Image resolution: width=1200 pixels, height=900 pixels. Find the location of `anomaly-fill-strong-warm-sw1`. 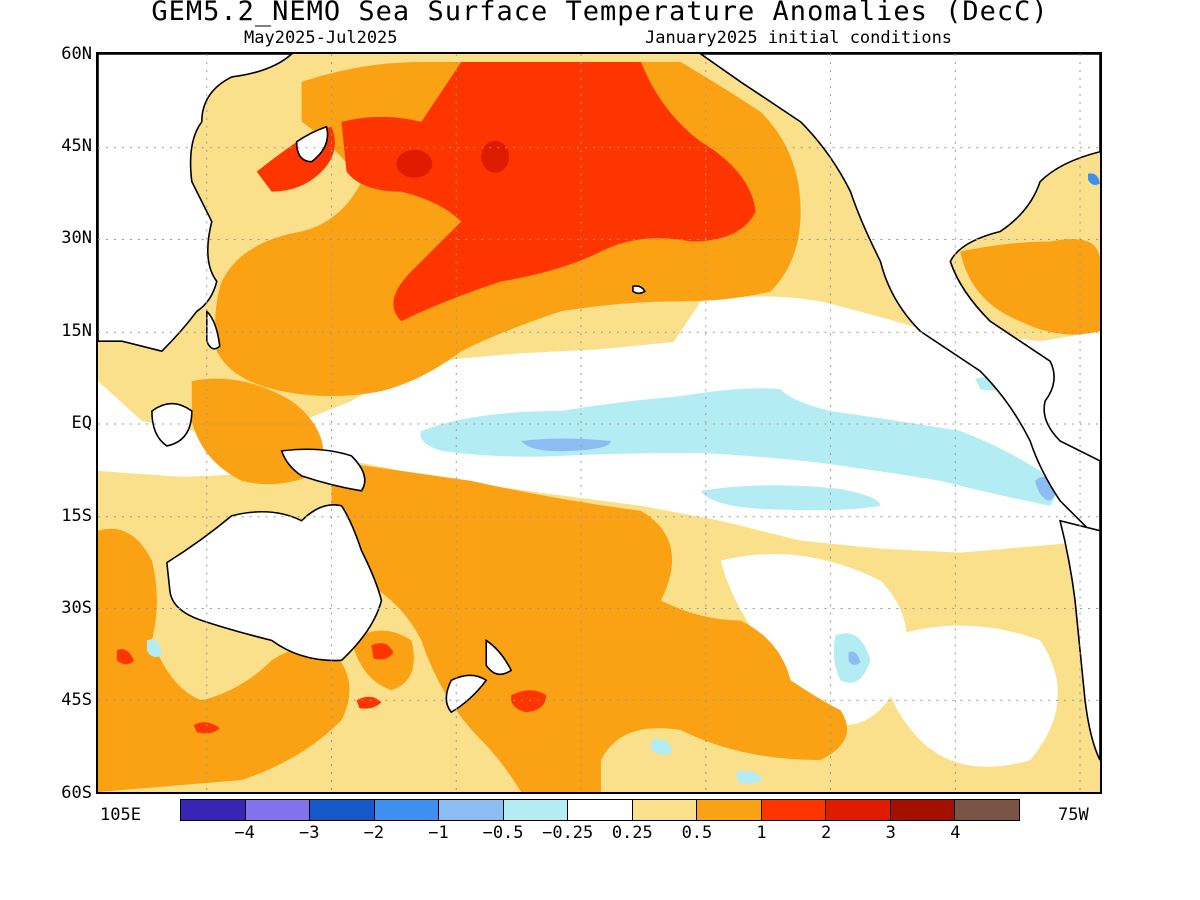

anomaly-fill-strong-warm-sw1 is located at coordinates (125, 657).